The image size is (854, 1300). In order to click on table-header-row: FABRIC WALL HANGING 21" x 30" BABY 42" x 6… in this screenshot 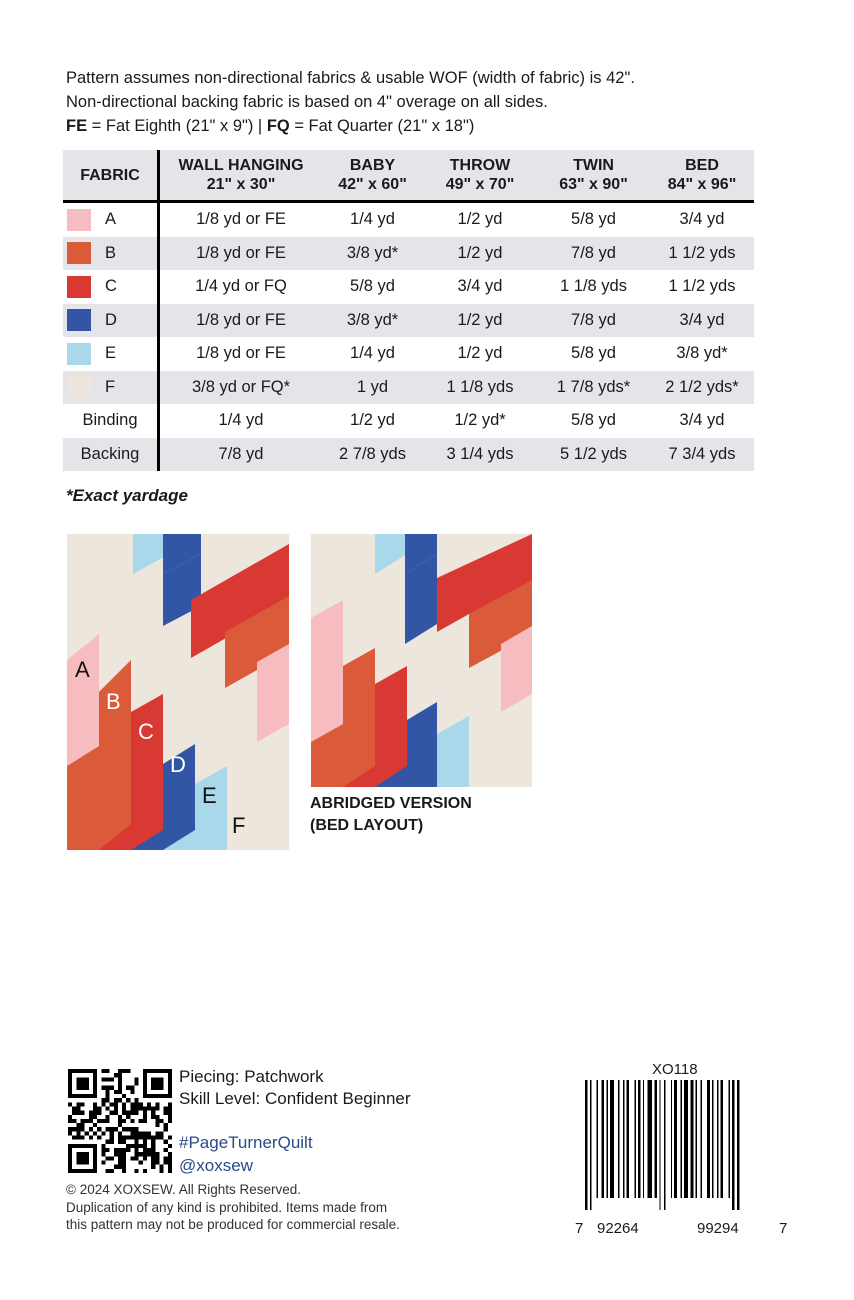, I will do `click(408, 176)`.